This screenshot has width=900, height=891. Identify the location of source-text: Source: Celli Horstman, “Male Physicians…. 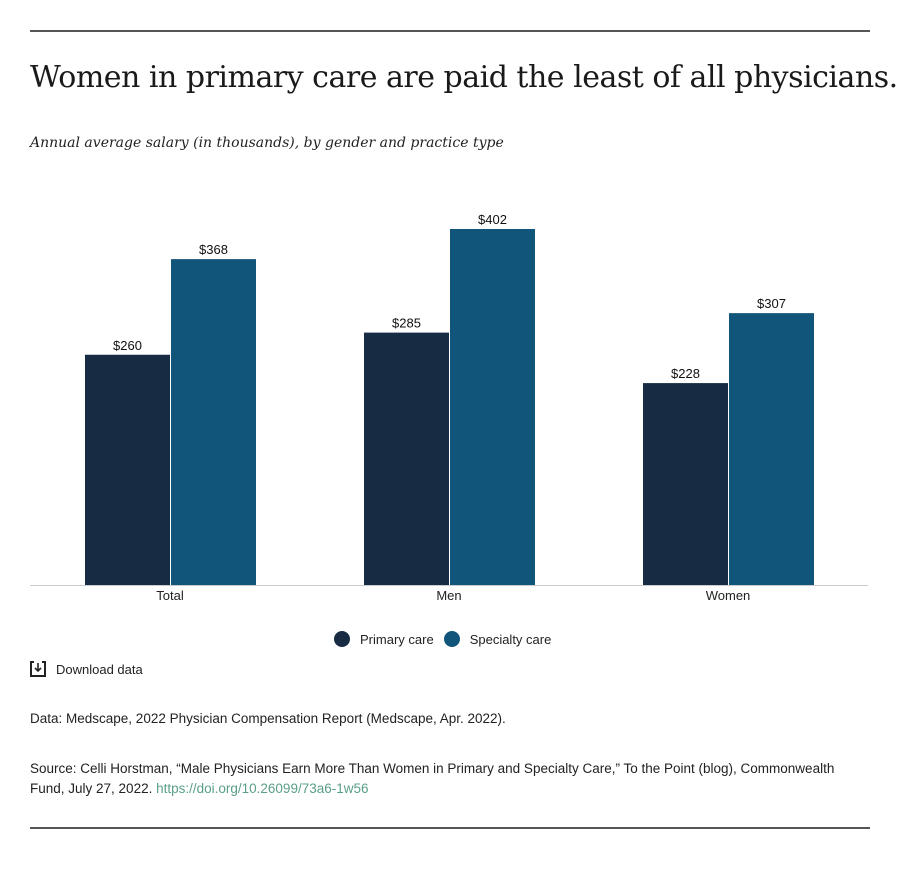
(432, 778).